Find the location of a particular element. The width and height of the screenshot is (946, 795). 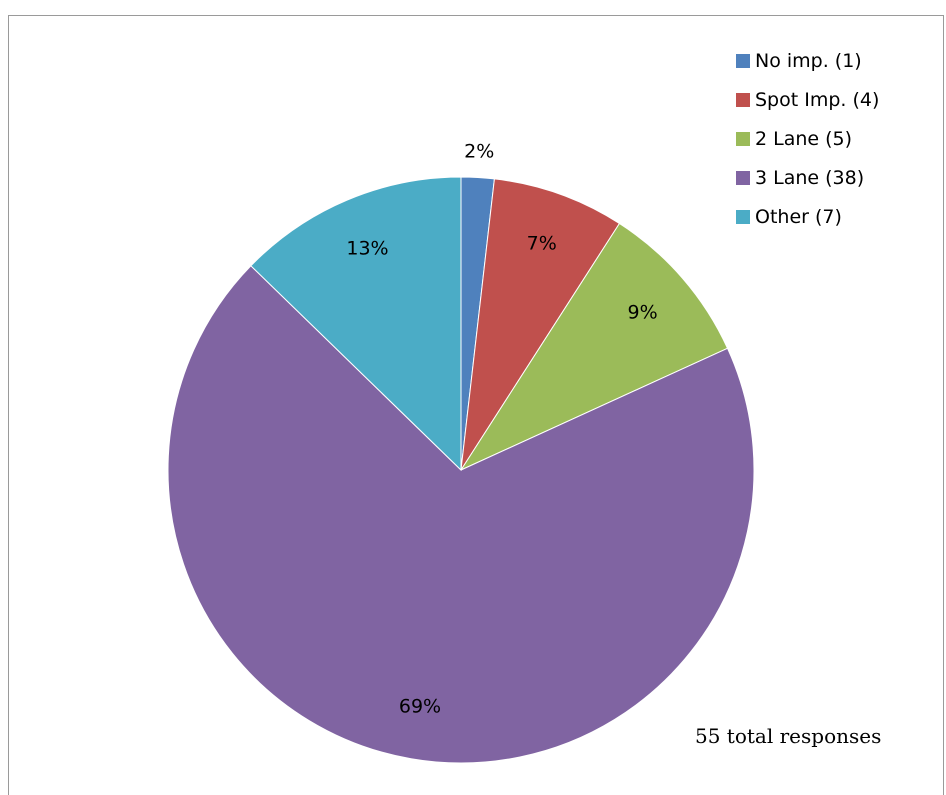

legend-label: 2 Lane (5) is located at coordinates (804, 139).